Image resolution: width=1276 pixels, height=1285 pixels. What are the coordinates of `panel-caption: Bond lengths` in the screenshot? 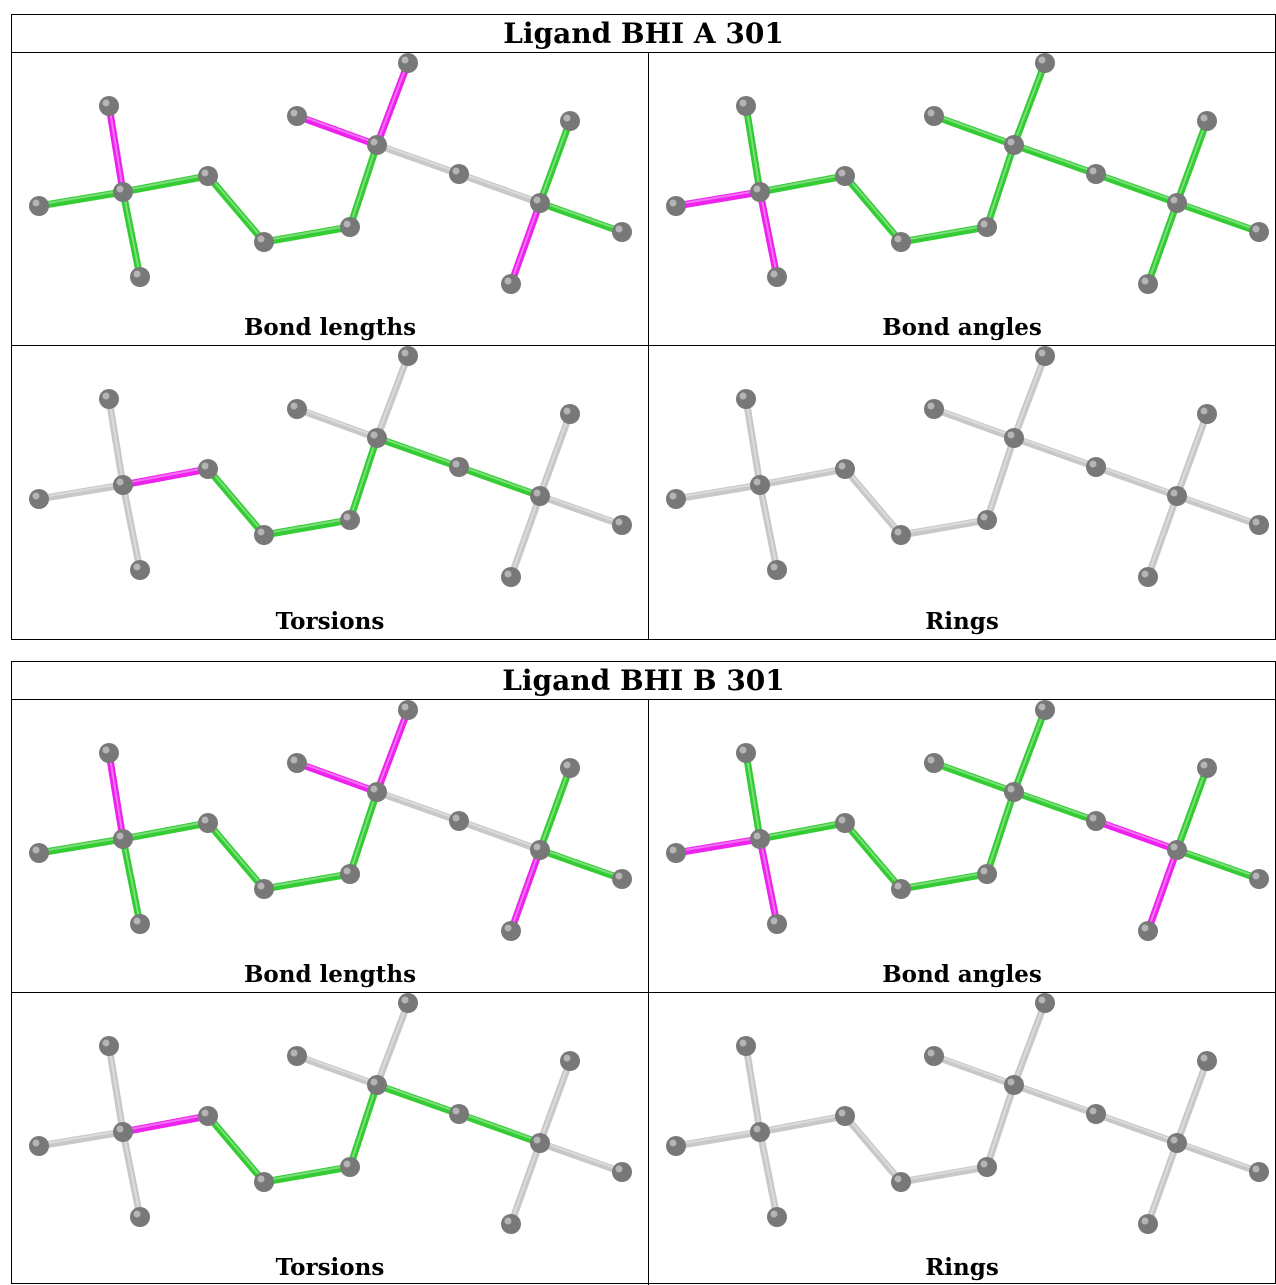 It's located at (330, 974).